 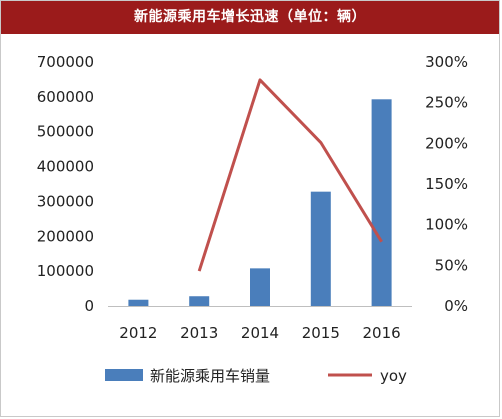 I want to click on chart-title: 新能源乘用车增长迅速（单位：辆）, so click(x=250, y=17).